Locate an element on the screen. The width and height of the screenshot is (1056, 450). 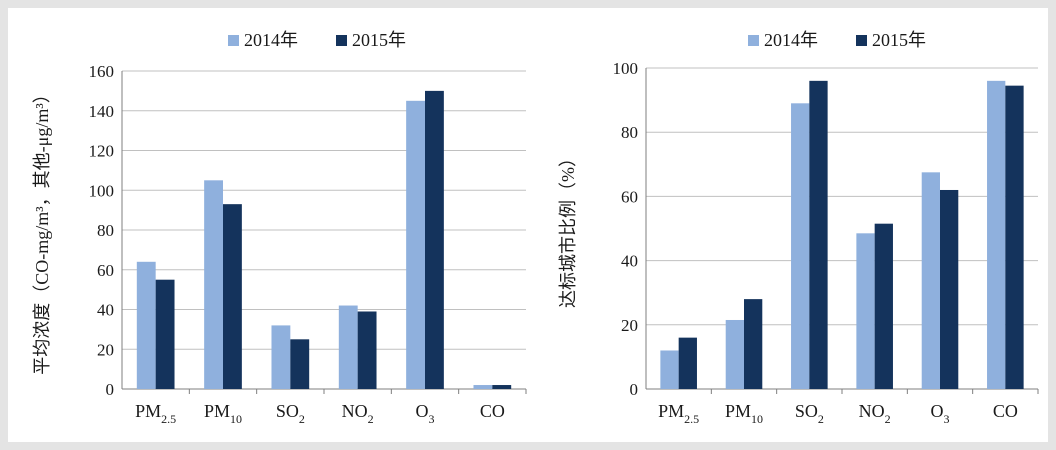
y-tick-label: 140 is located at coordinates (102, 111).